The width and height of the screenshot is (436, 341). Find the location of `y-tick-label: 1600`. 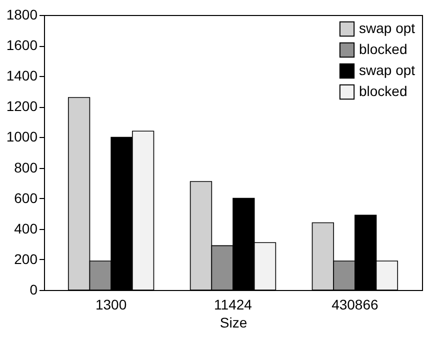

y-tick-label: 1600 is located at coordinates (22, 45).